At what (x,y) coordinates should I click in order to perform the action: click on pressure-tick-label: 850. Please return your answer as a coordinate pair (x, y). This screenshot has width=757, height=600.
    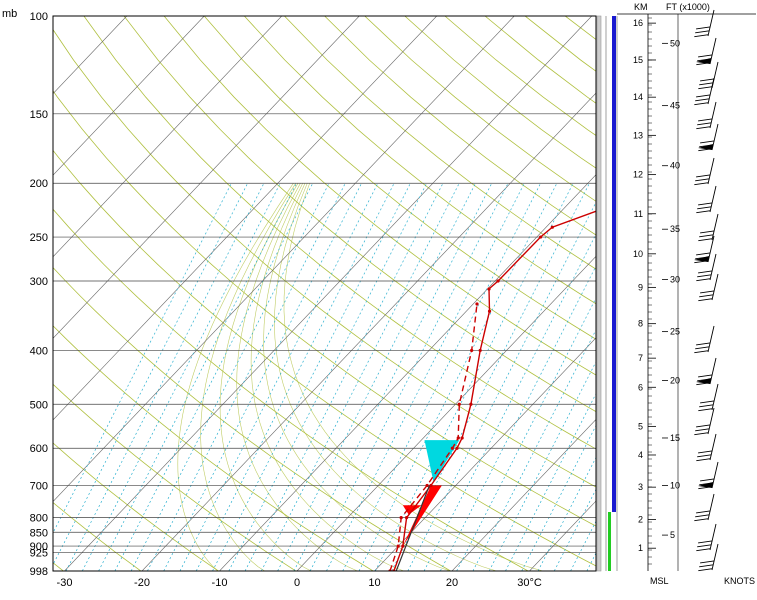
    Looking at the image, I should click on (39, 533).